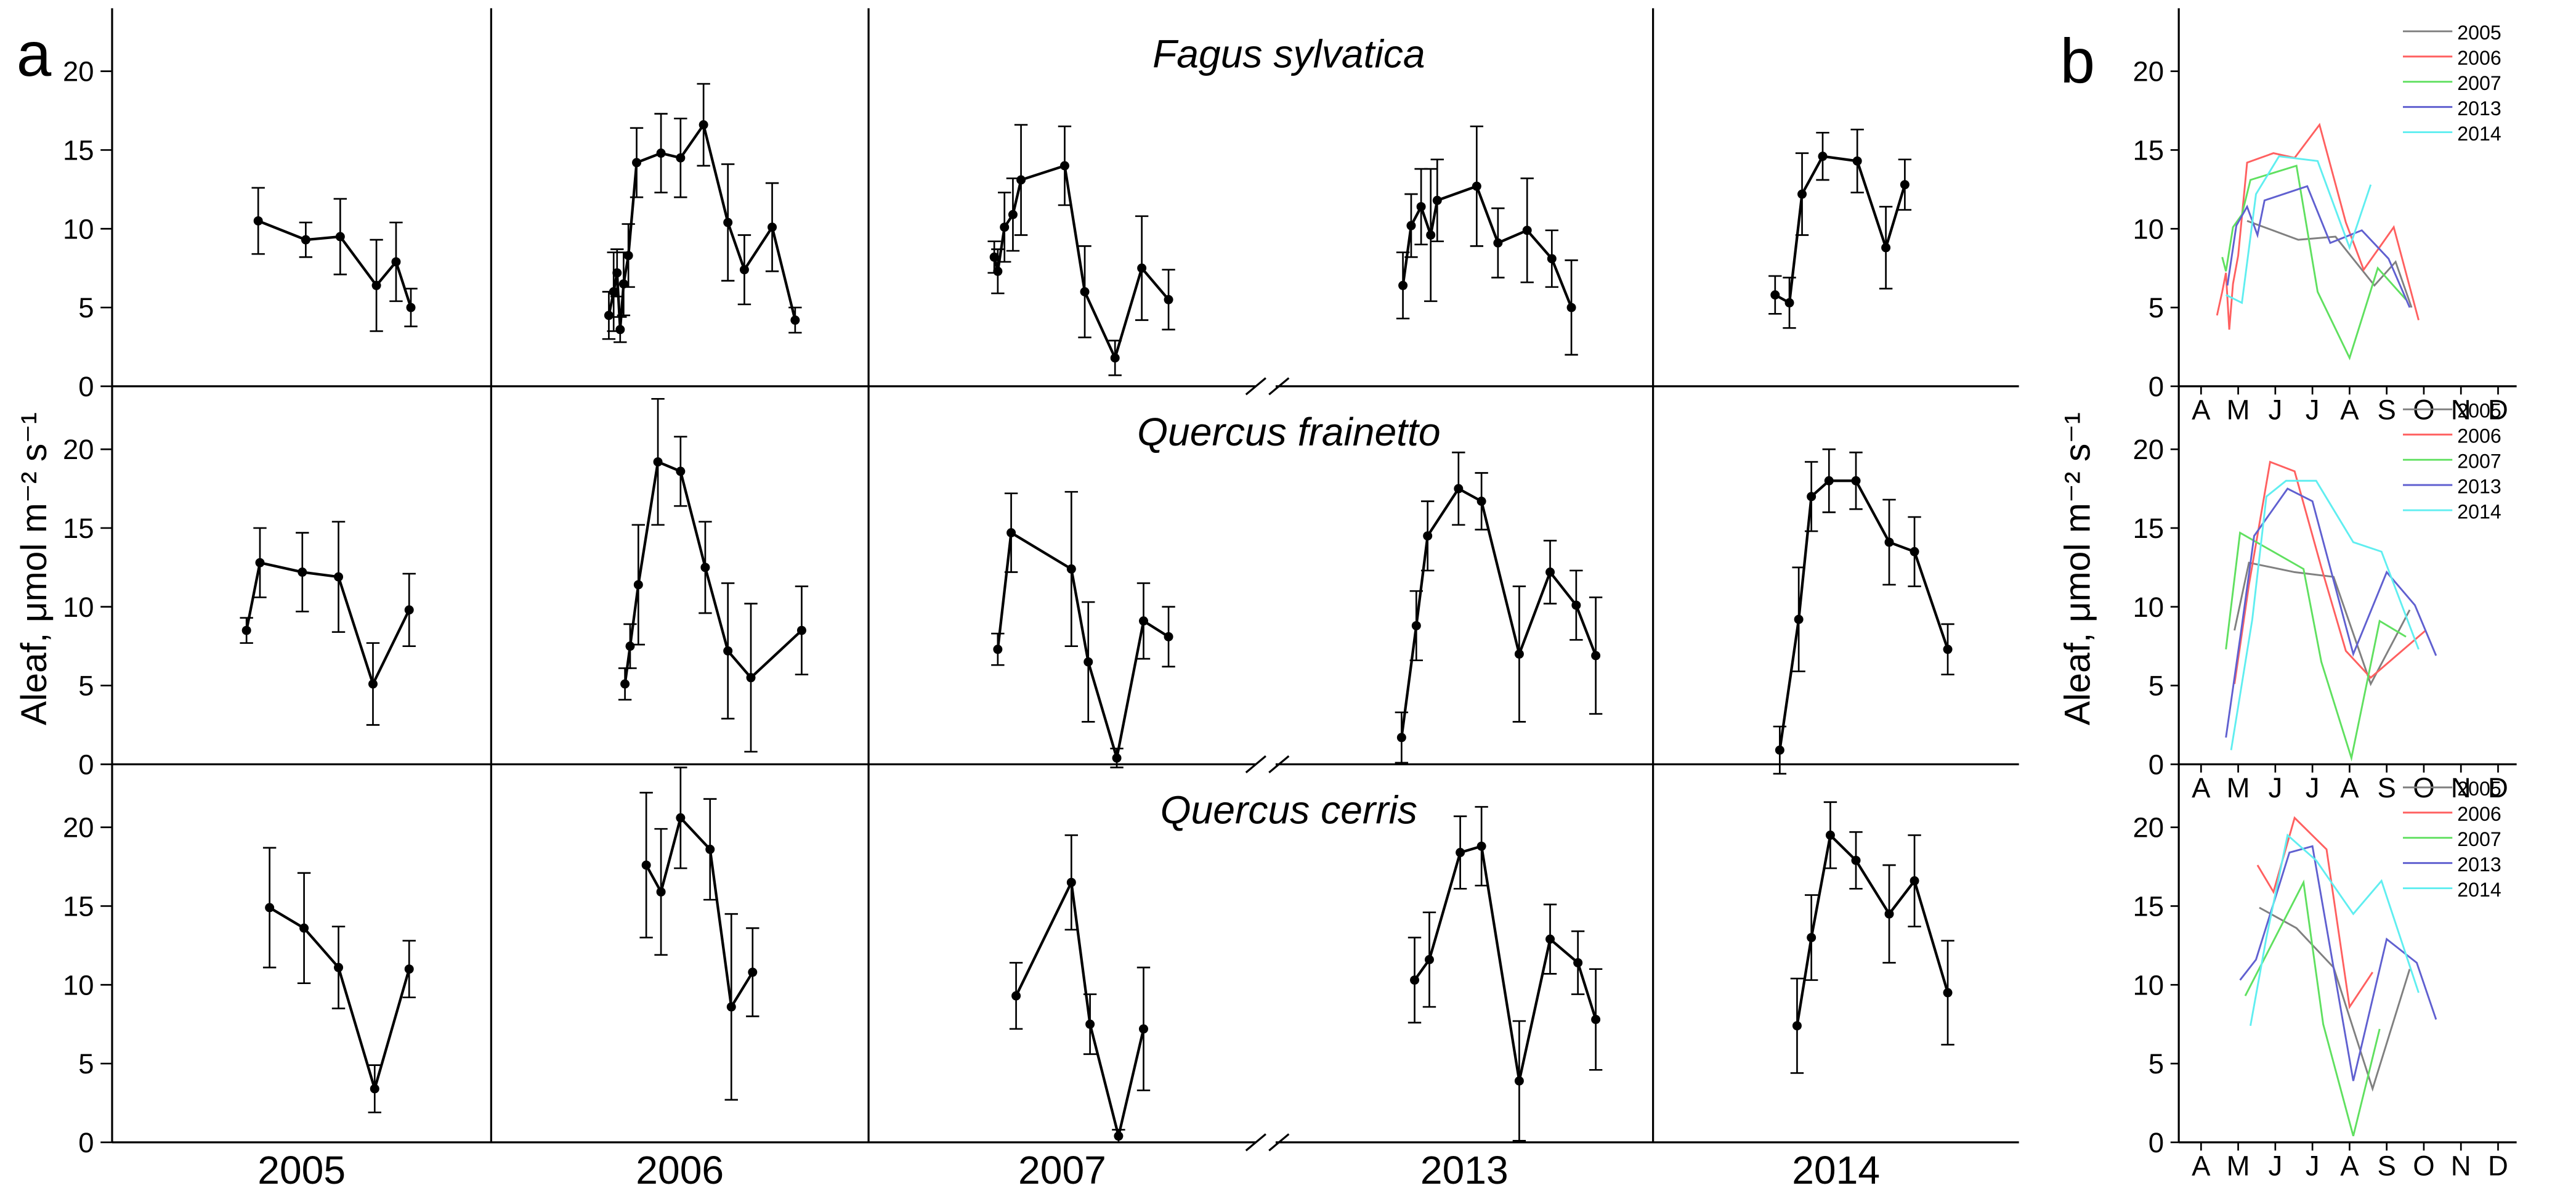 This screenshot has height=1188, width=2576. What do you see at coordinates (1279, 386) in the screenshot?
I see `axis-break` at bounding box center [1279, 386].